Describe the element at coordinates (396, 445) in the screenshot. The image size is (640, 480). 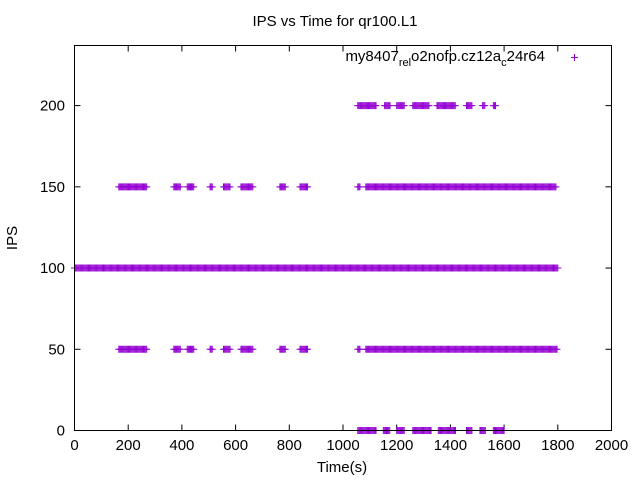
I see `x-tick-label: 1200` at that location.